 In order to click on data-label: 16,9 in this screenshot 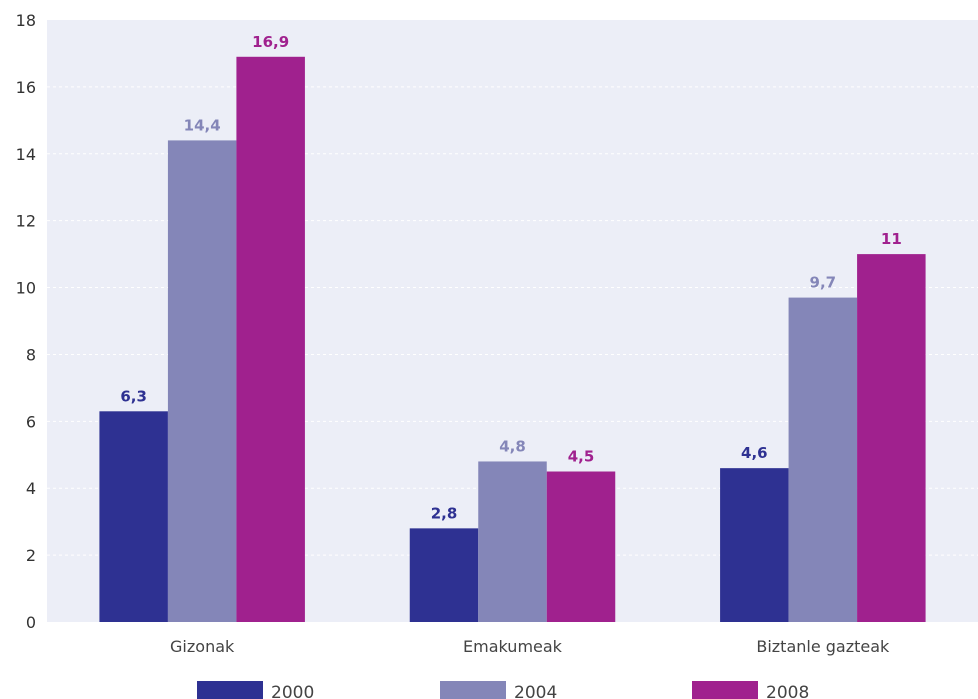, I will do `click(270, 42)`.